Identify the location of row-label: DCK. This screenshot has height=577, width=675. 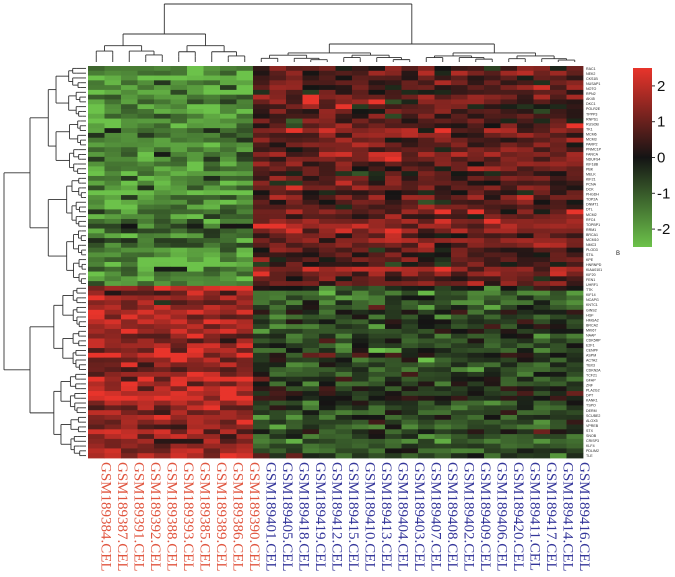
(590, 190).